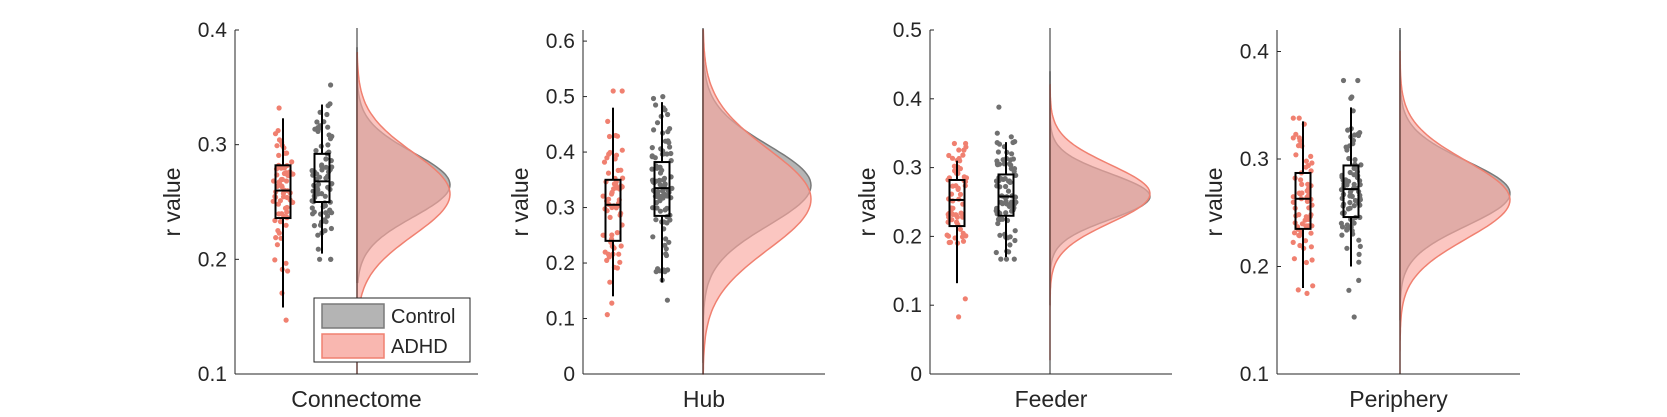 The width and height of the screenshot is (1667, 417). What do you see at coordinates (423, 317) in the screenshot?
I see `legend-label-control: Control` at bounding box center [423, 317].